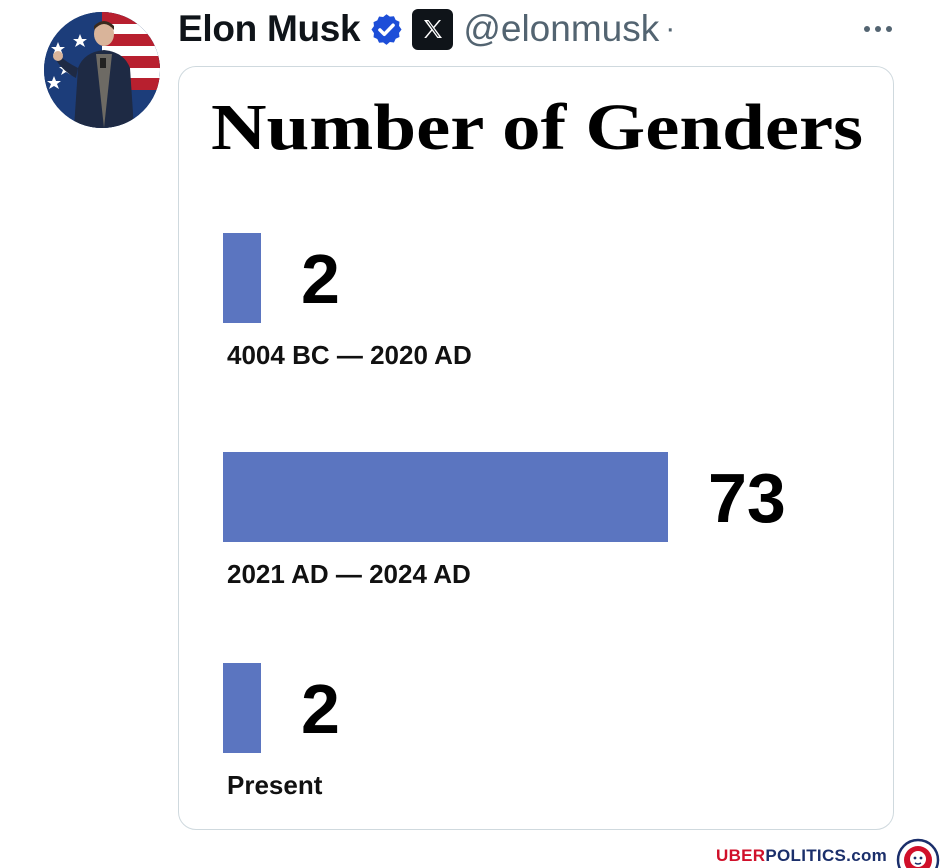 The height and width of the screenshot is (868, 940). I want to click on display-name: Elon Musk, so click(269, 28).